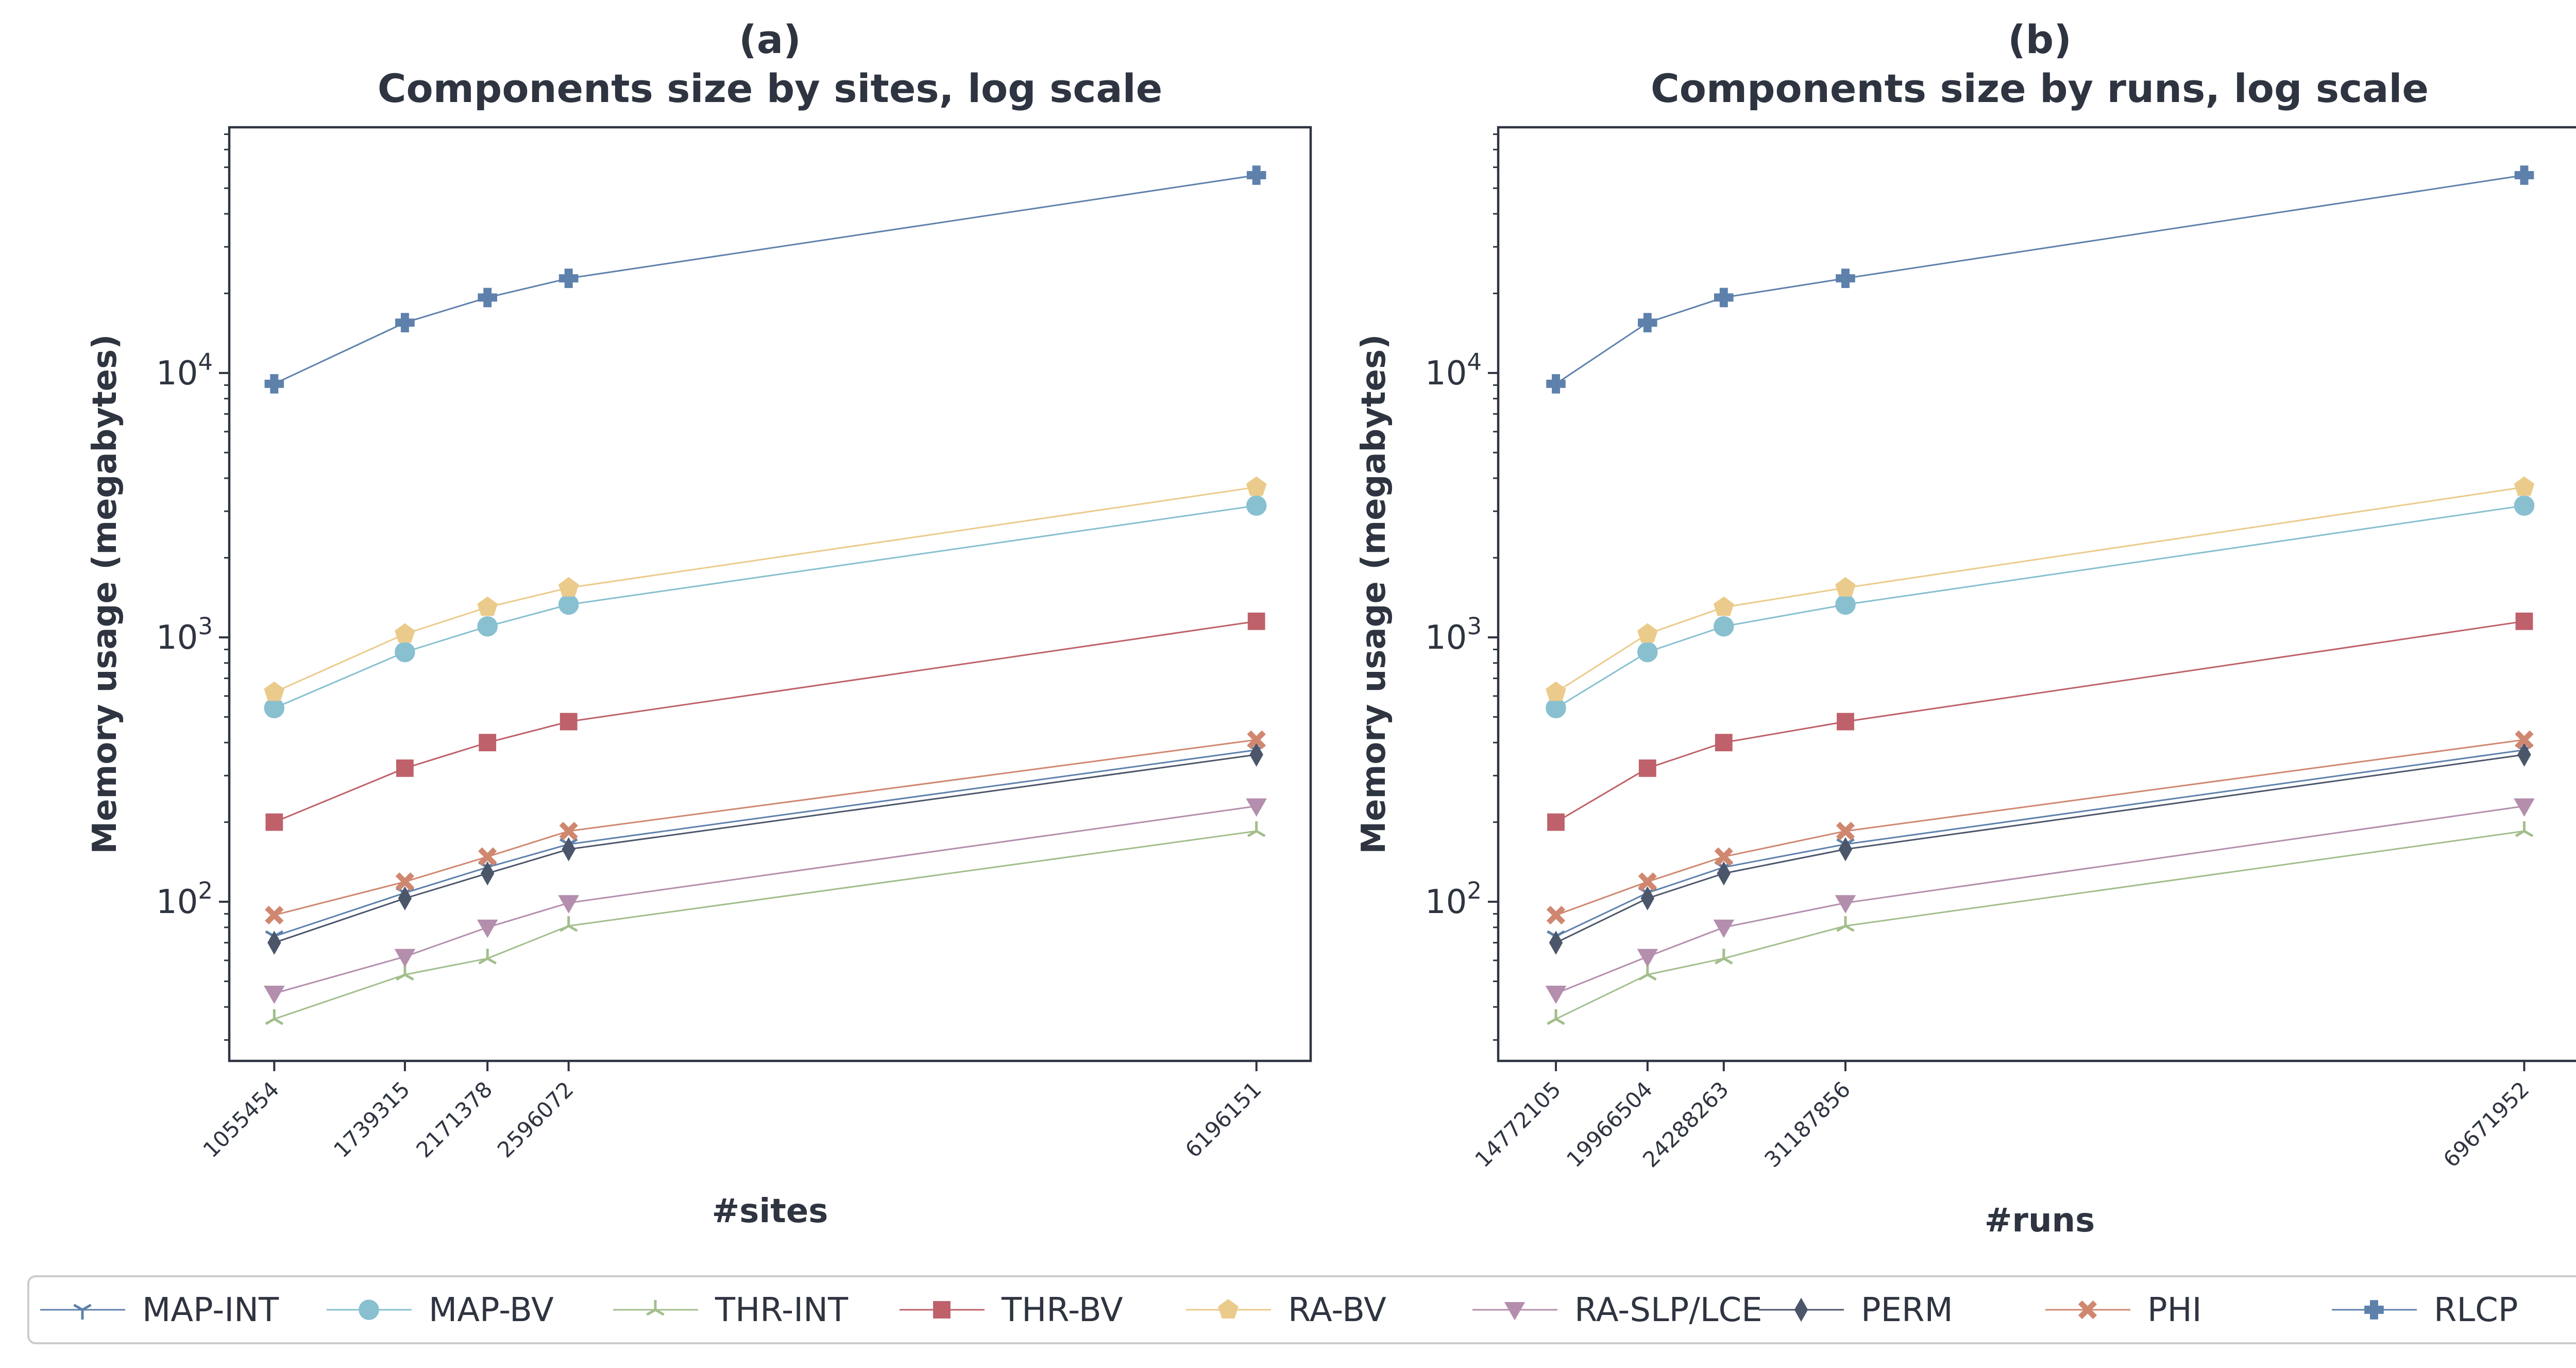 This screenshot has height=1368, width=2576. I want to click on legend-item: RLCP, so click(2425, 1310).